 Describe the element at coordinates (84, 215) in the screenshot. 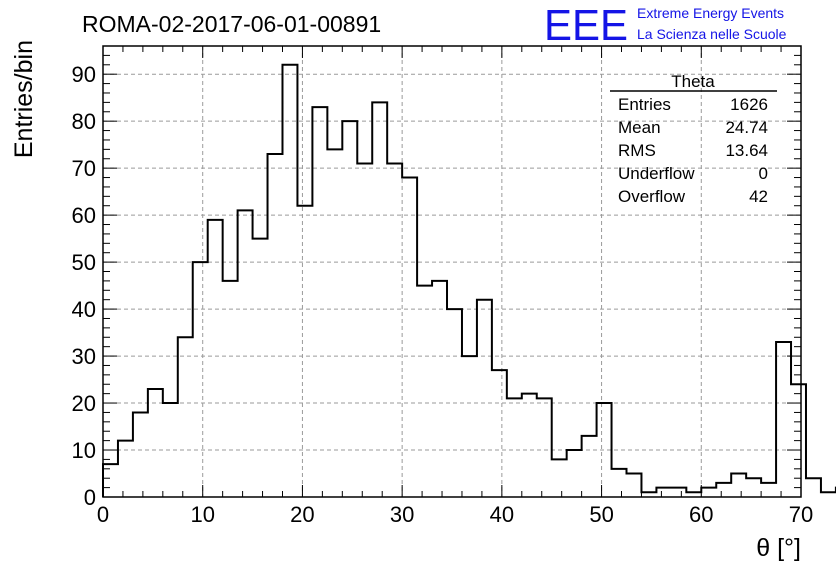

I see `y-tick-label: 60` at that location.